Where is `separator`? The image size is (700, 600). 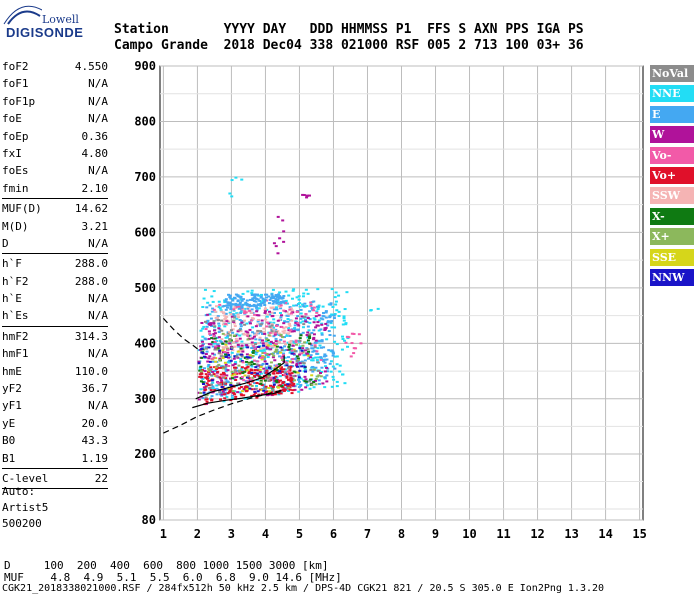 separator is located at coordinates (55, 254).